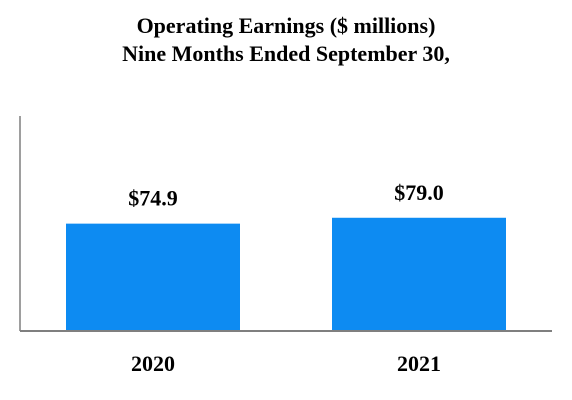  What do you see at coordinates (286, 25) in the screenshot?
I see `chart-title: Operating Earnings ($ millions)` at bounding box center [286, 25].